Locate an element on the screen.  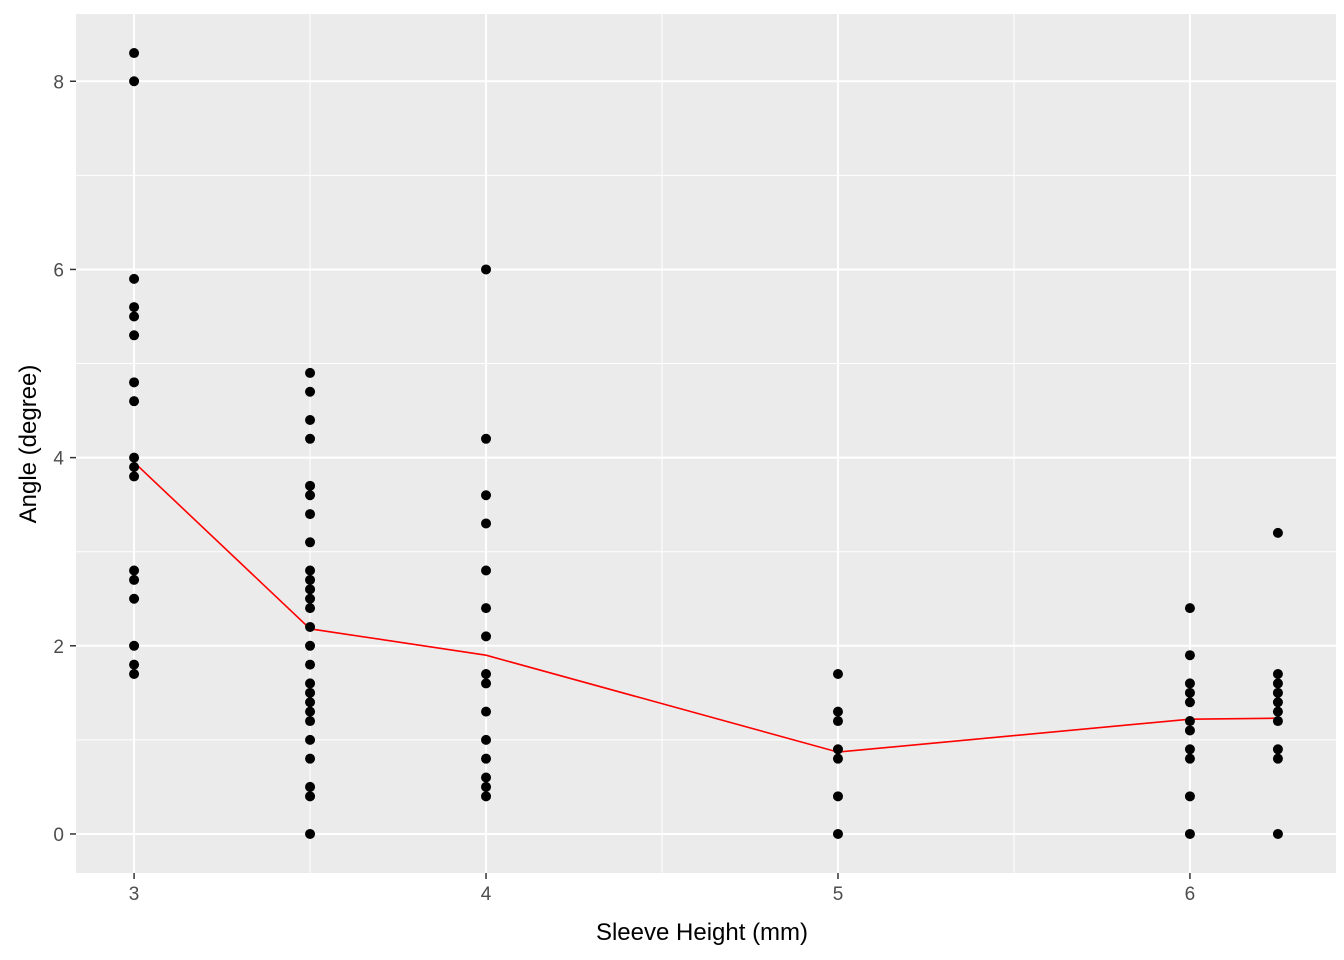
x-tick-label: 3 is located at coordinates (134, 894).